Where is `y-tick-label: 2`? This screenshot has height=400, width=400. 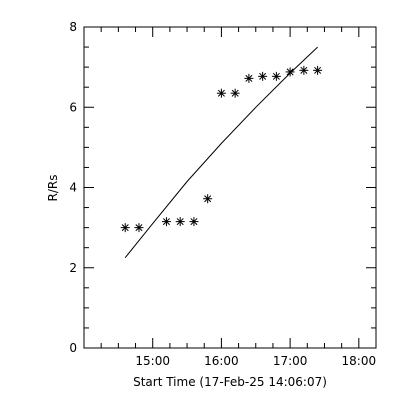
y-tick-label: 2 is located at coordinates (73, 268).